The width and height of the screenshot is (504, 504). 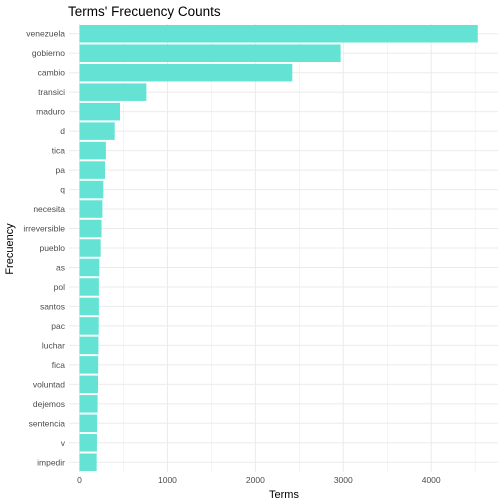 What do you see at coordinates (89, 326) in the screenshot?
I see `bar-pac` at bounding box center [89, 326].